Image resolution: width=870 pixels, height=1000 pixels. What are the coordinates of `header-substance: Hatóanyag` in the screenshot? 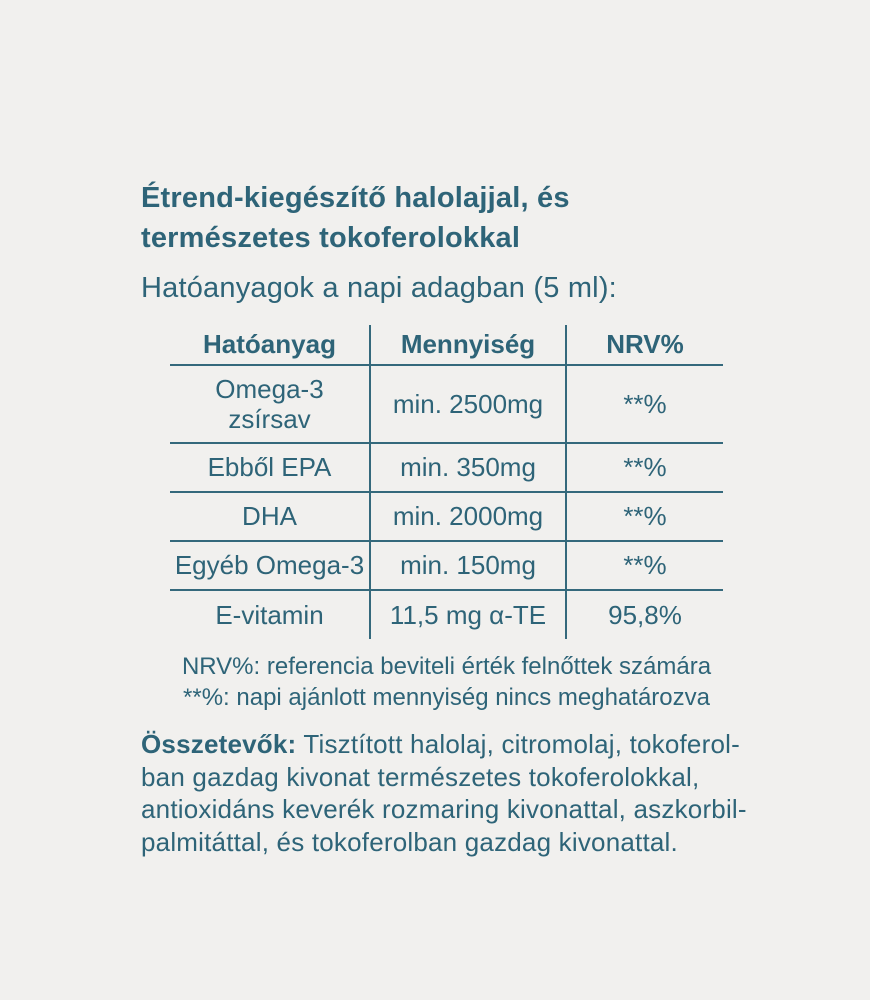 It's located at (270, 346).